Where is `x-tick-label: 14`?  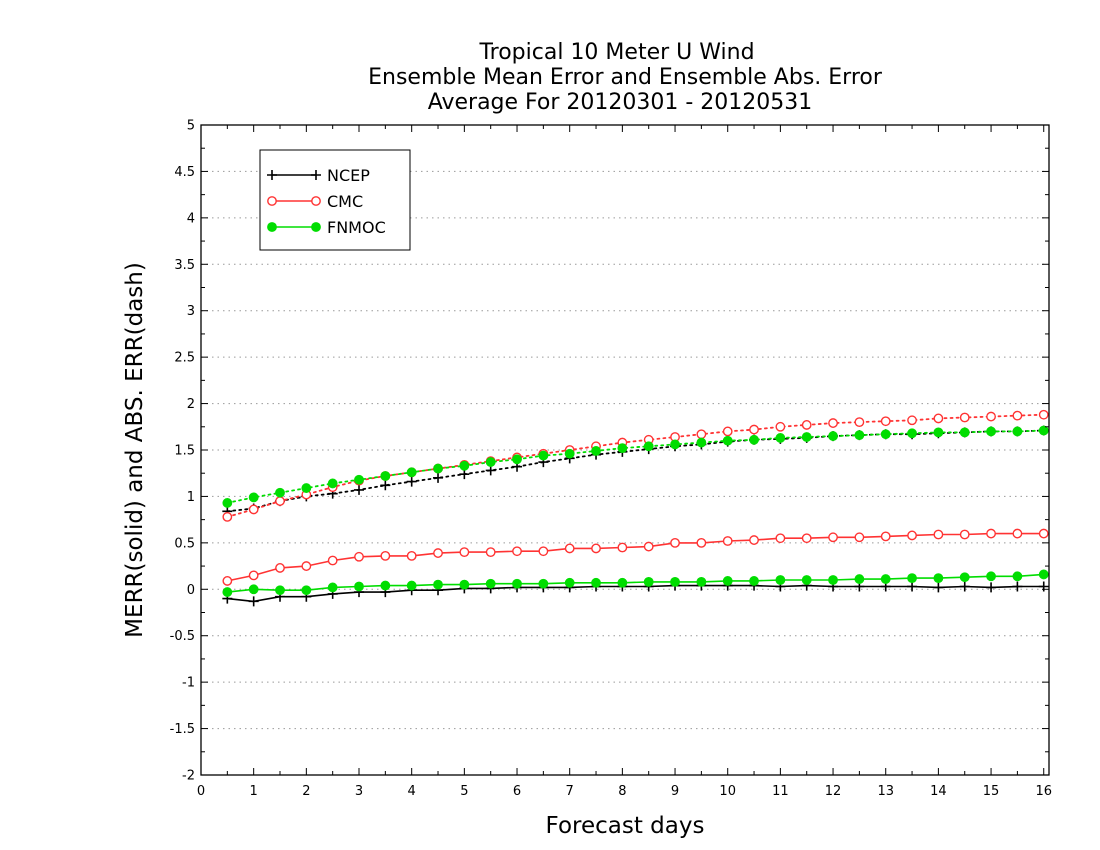 x-tick-label: 14 is located at coordinates (938, 791).